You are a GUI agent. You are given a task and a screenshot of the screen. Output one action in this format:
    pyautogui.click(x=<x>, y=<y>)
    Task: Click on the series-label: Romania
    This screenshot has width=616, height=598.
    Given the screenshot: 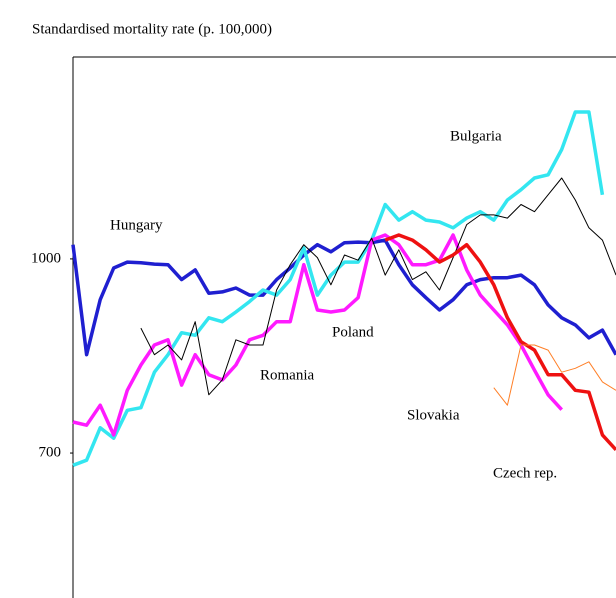 What is the action you would take?
    pyautogui.click(x=287, y=375)
    